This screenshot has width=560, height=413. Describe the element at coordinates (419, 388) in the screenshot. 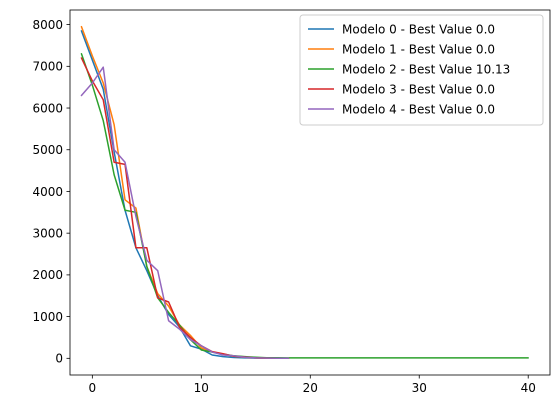

I see `x-tick-label: 30` at that location.